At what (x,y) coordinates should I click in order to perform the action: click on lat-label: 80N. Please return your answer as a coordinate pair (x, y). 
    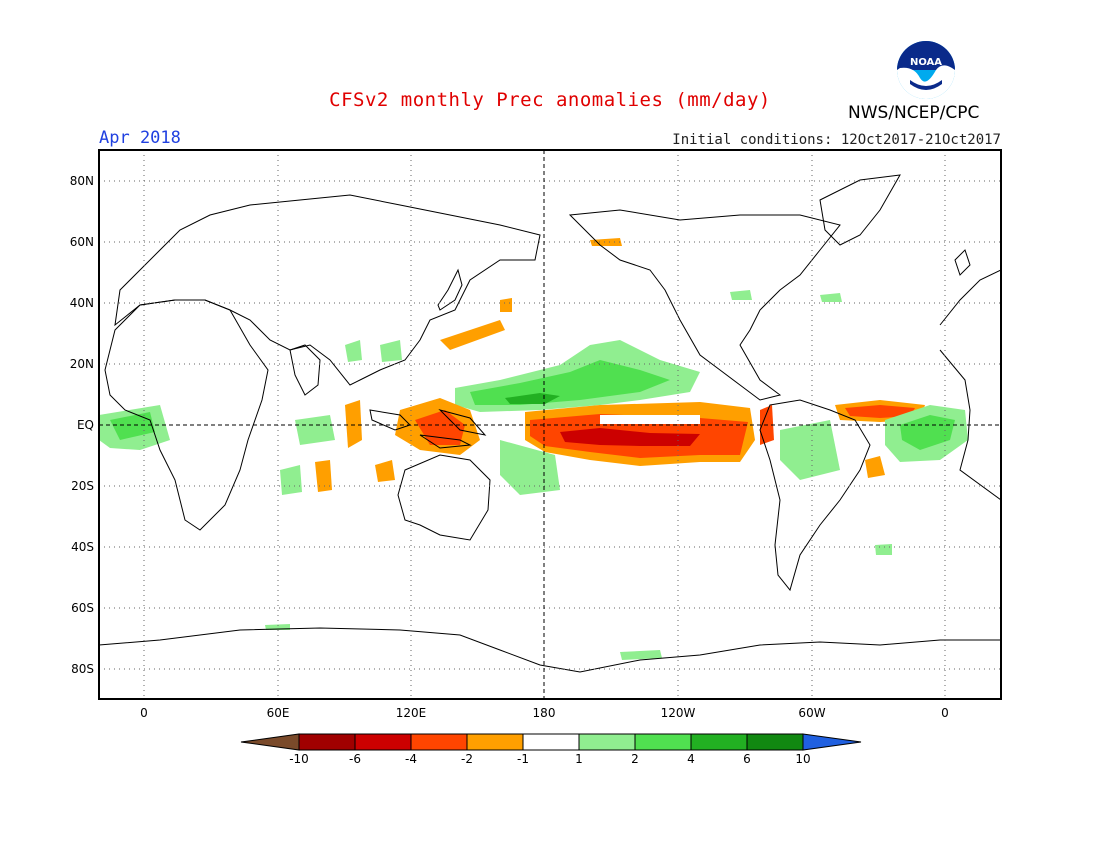
    Looking at the image, I should click on (81, 181).